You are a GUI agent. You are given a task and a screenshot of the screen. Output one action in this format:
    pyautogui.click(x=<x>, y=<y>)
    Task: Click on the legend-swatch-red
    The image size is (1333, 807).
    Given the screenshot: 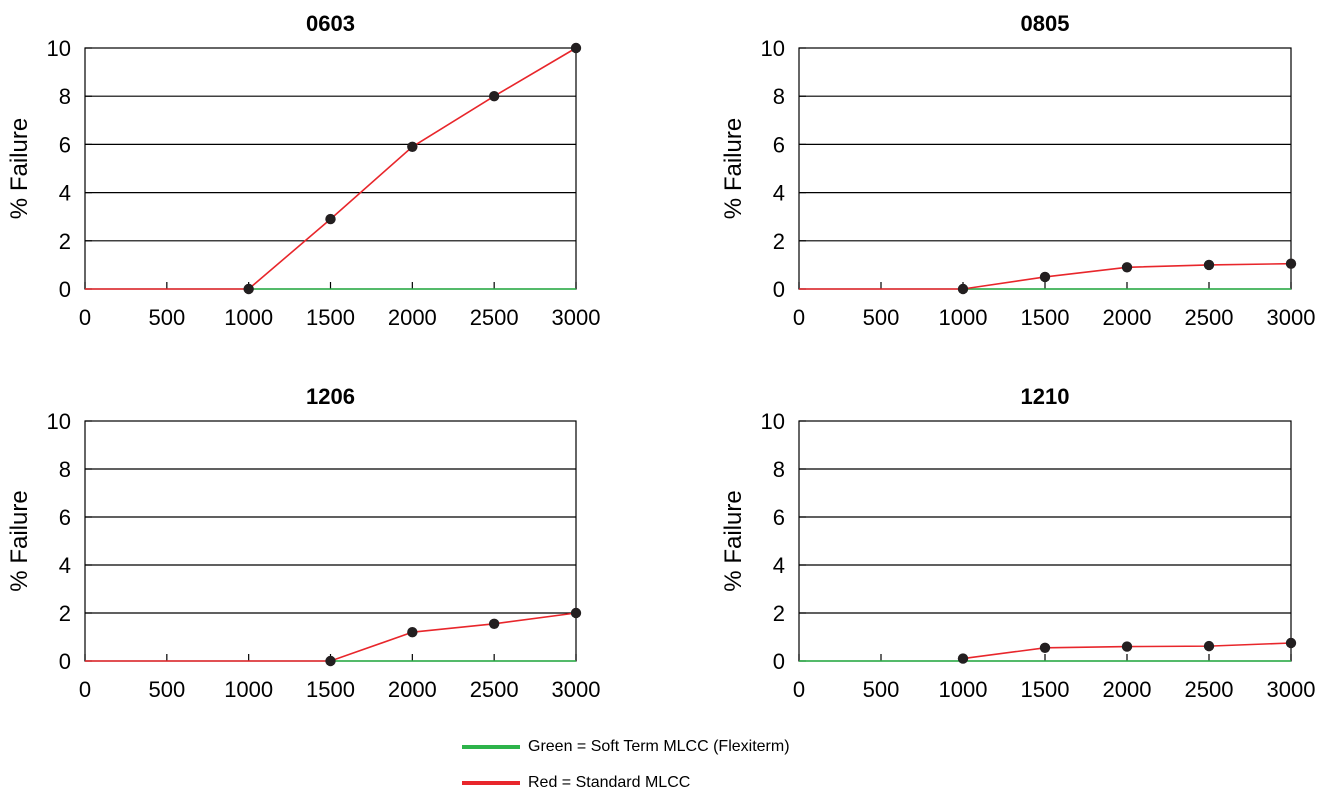 What is the action you would take?
    pyautogui.click(x=491, y=783)
    